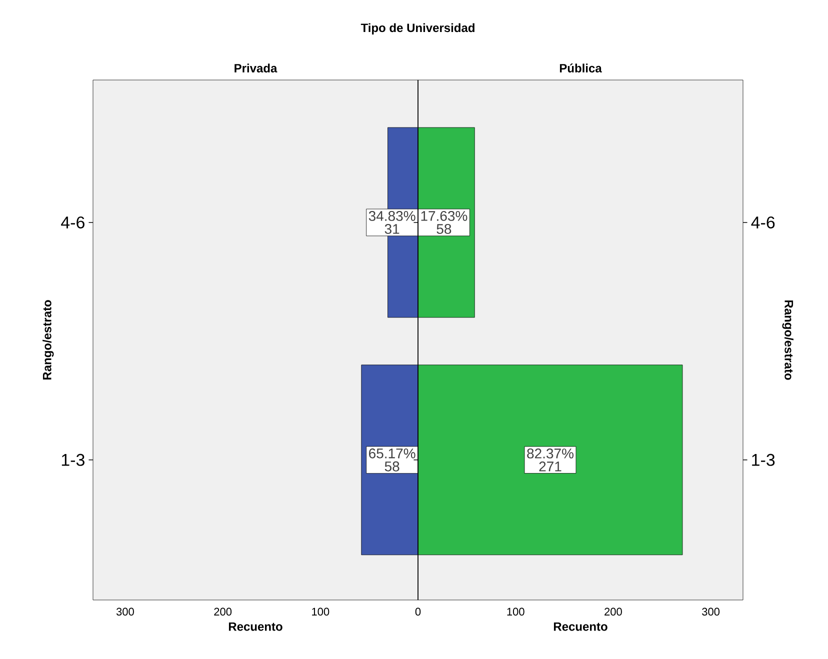  I want to click on annotation: 65.17%, so click(392, 453).